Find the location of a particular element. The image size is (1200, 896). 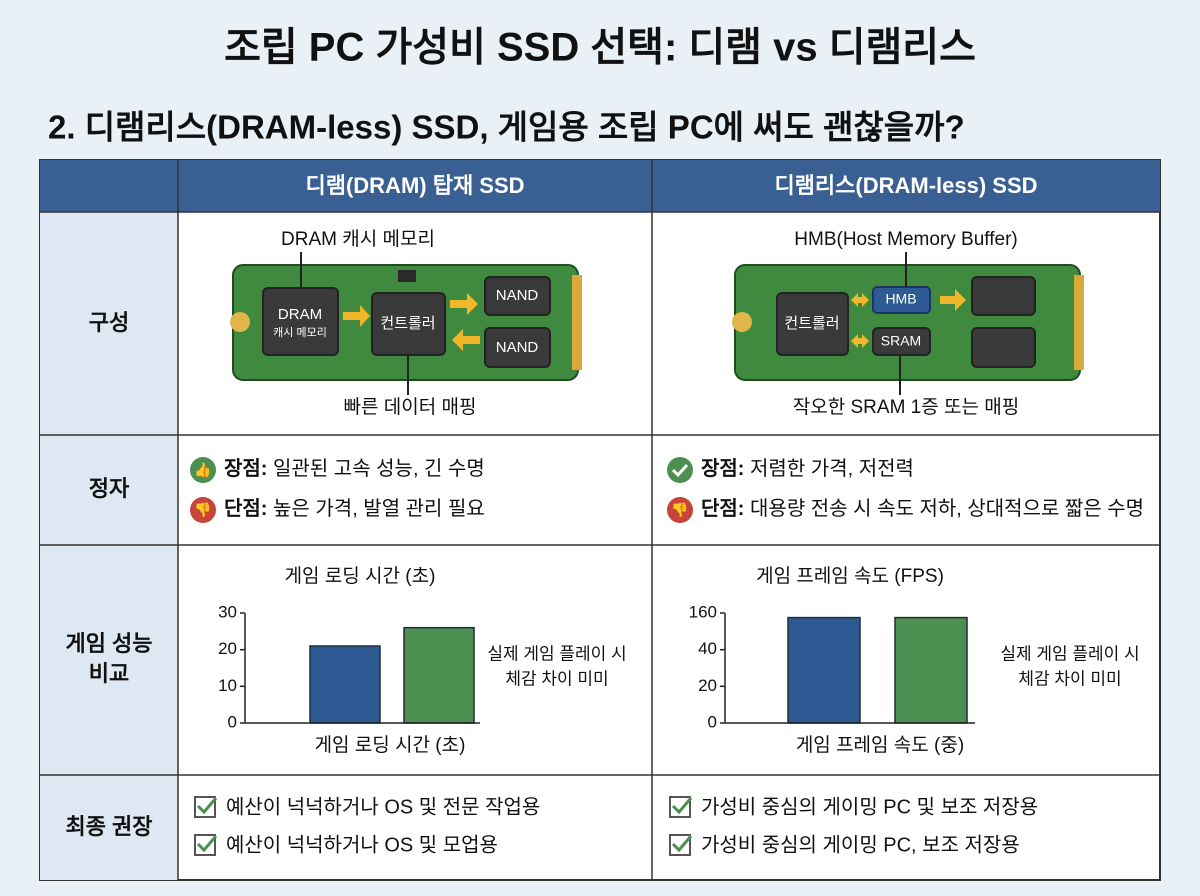

pros: 장점: 일관된 고속 성능, 긴 수명 is located at coordinates (354, 468).